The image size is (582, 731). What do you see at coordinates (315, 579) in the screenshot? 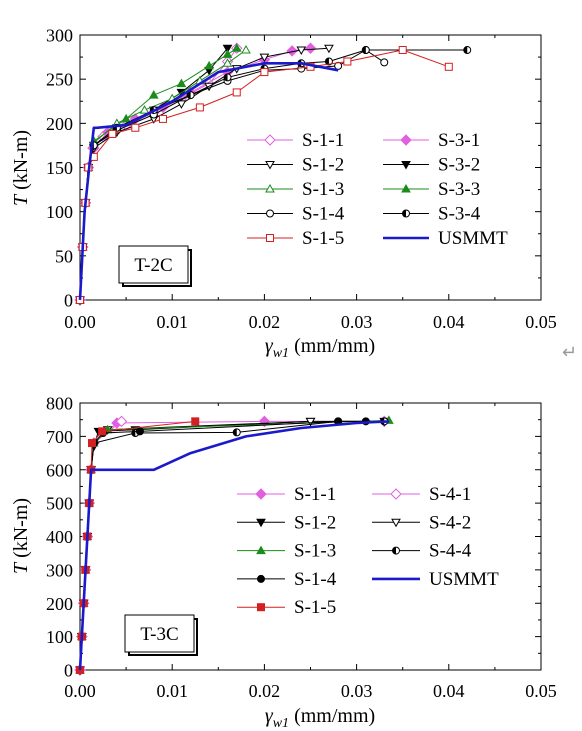
I see `legend-label: S-1-4` at bounding box center [315, 579].